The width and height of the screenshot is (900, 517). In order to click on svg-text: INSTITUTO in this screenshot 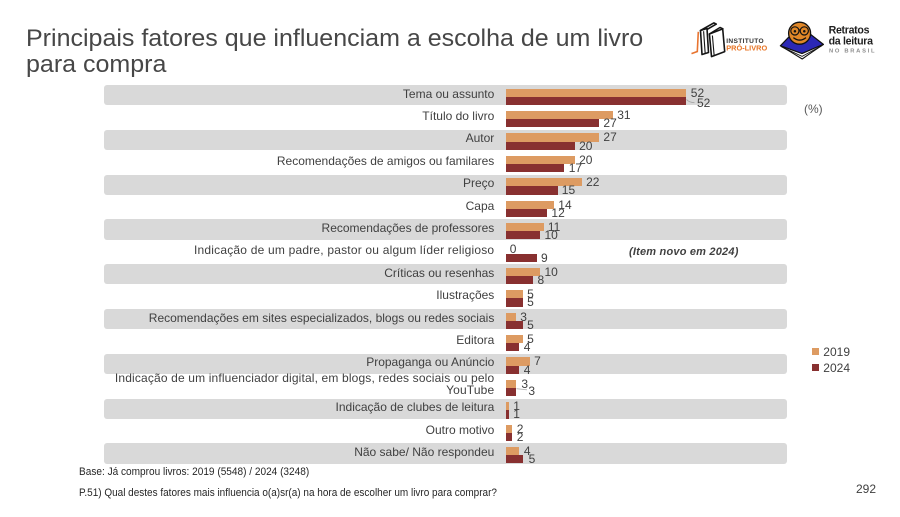, I will do `click(745, 41)`.